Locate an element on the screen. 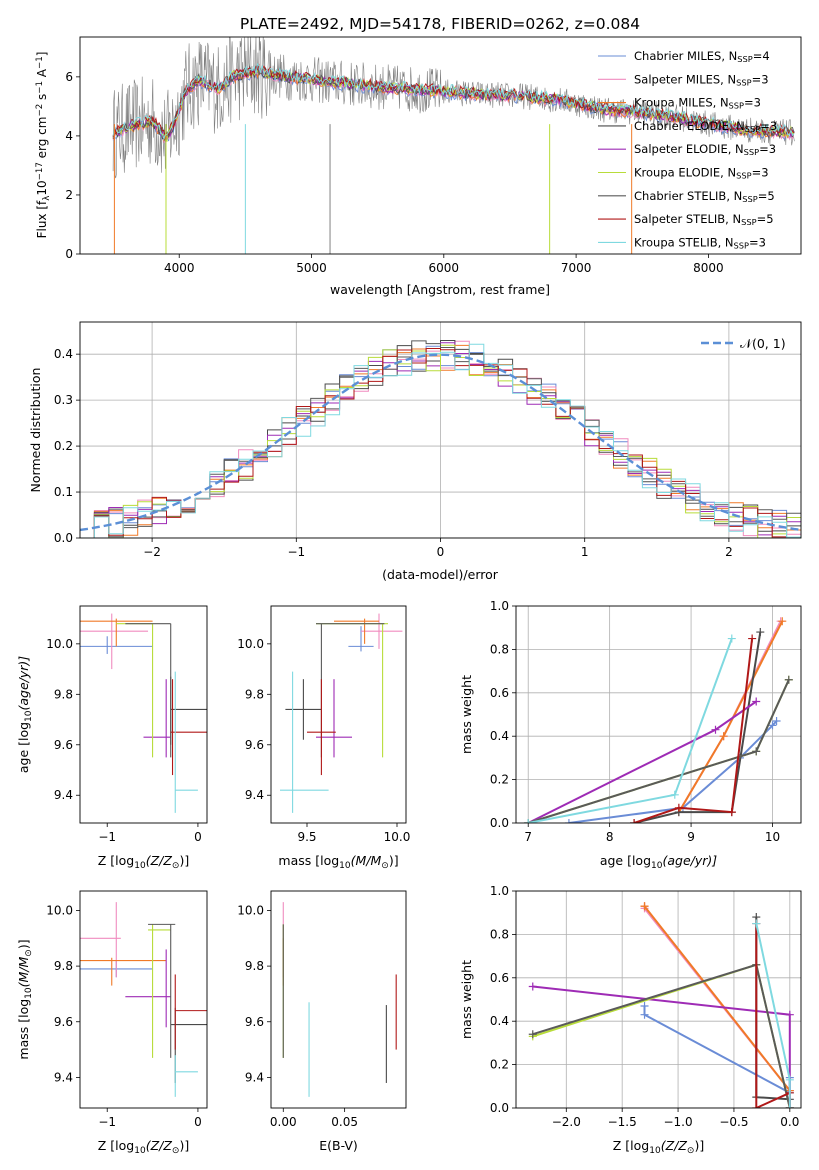  y-tick-label: 9.8 is located at coordinates (63, 966).